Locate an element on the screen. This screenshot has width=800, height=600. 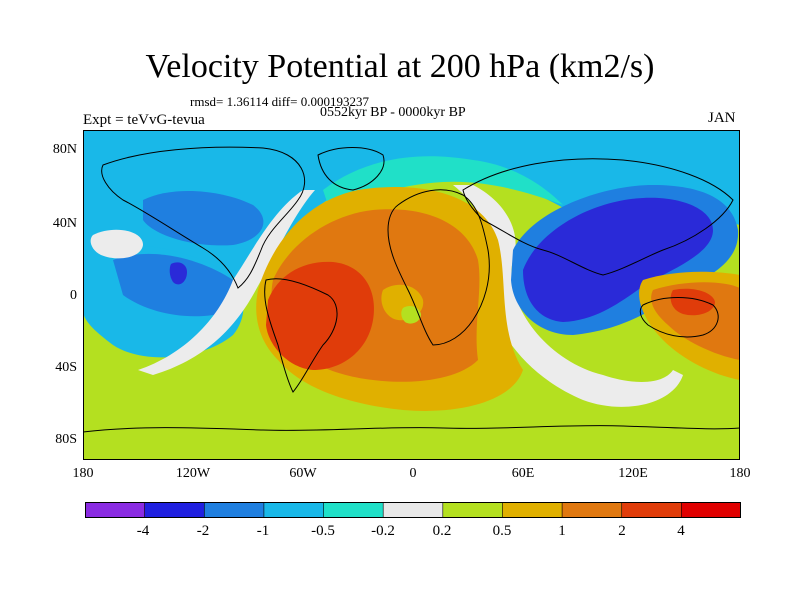
field-neutral-band-west is located at coordinates (226, 282).